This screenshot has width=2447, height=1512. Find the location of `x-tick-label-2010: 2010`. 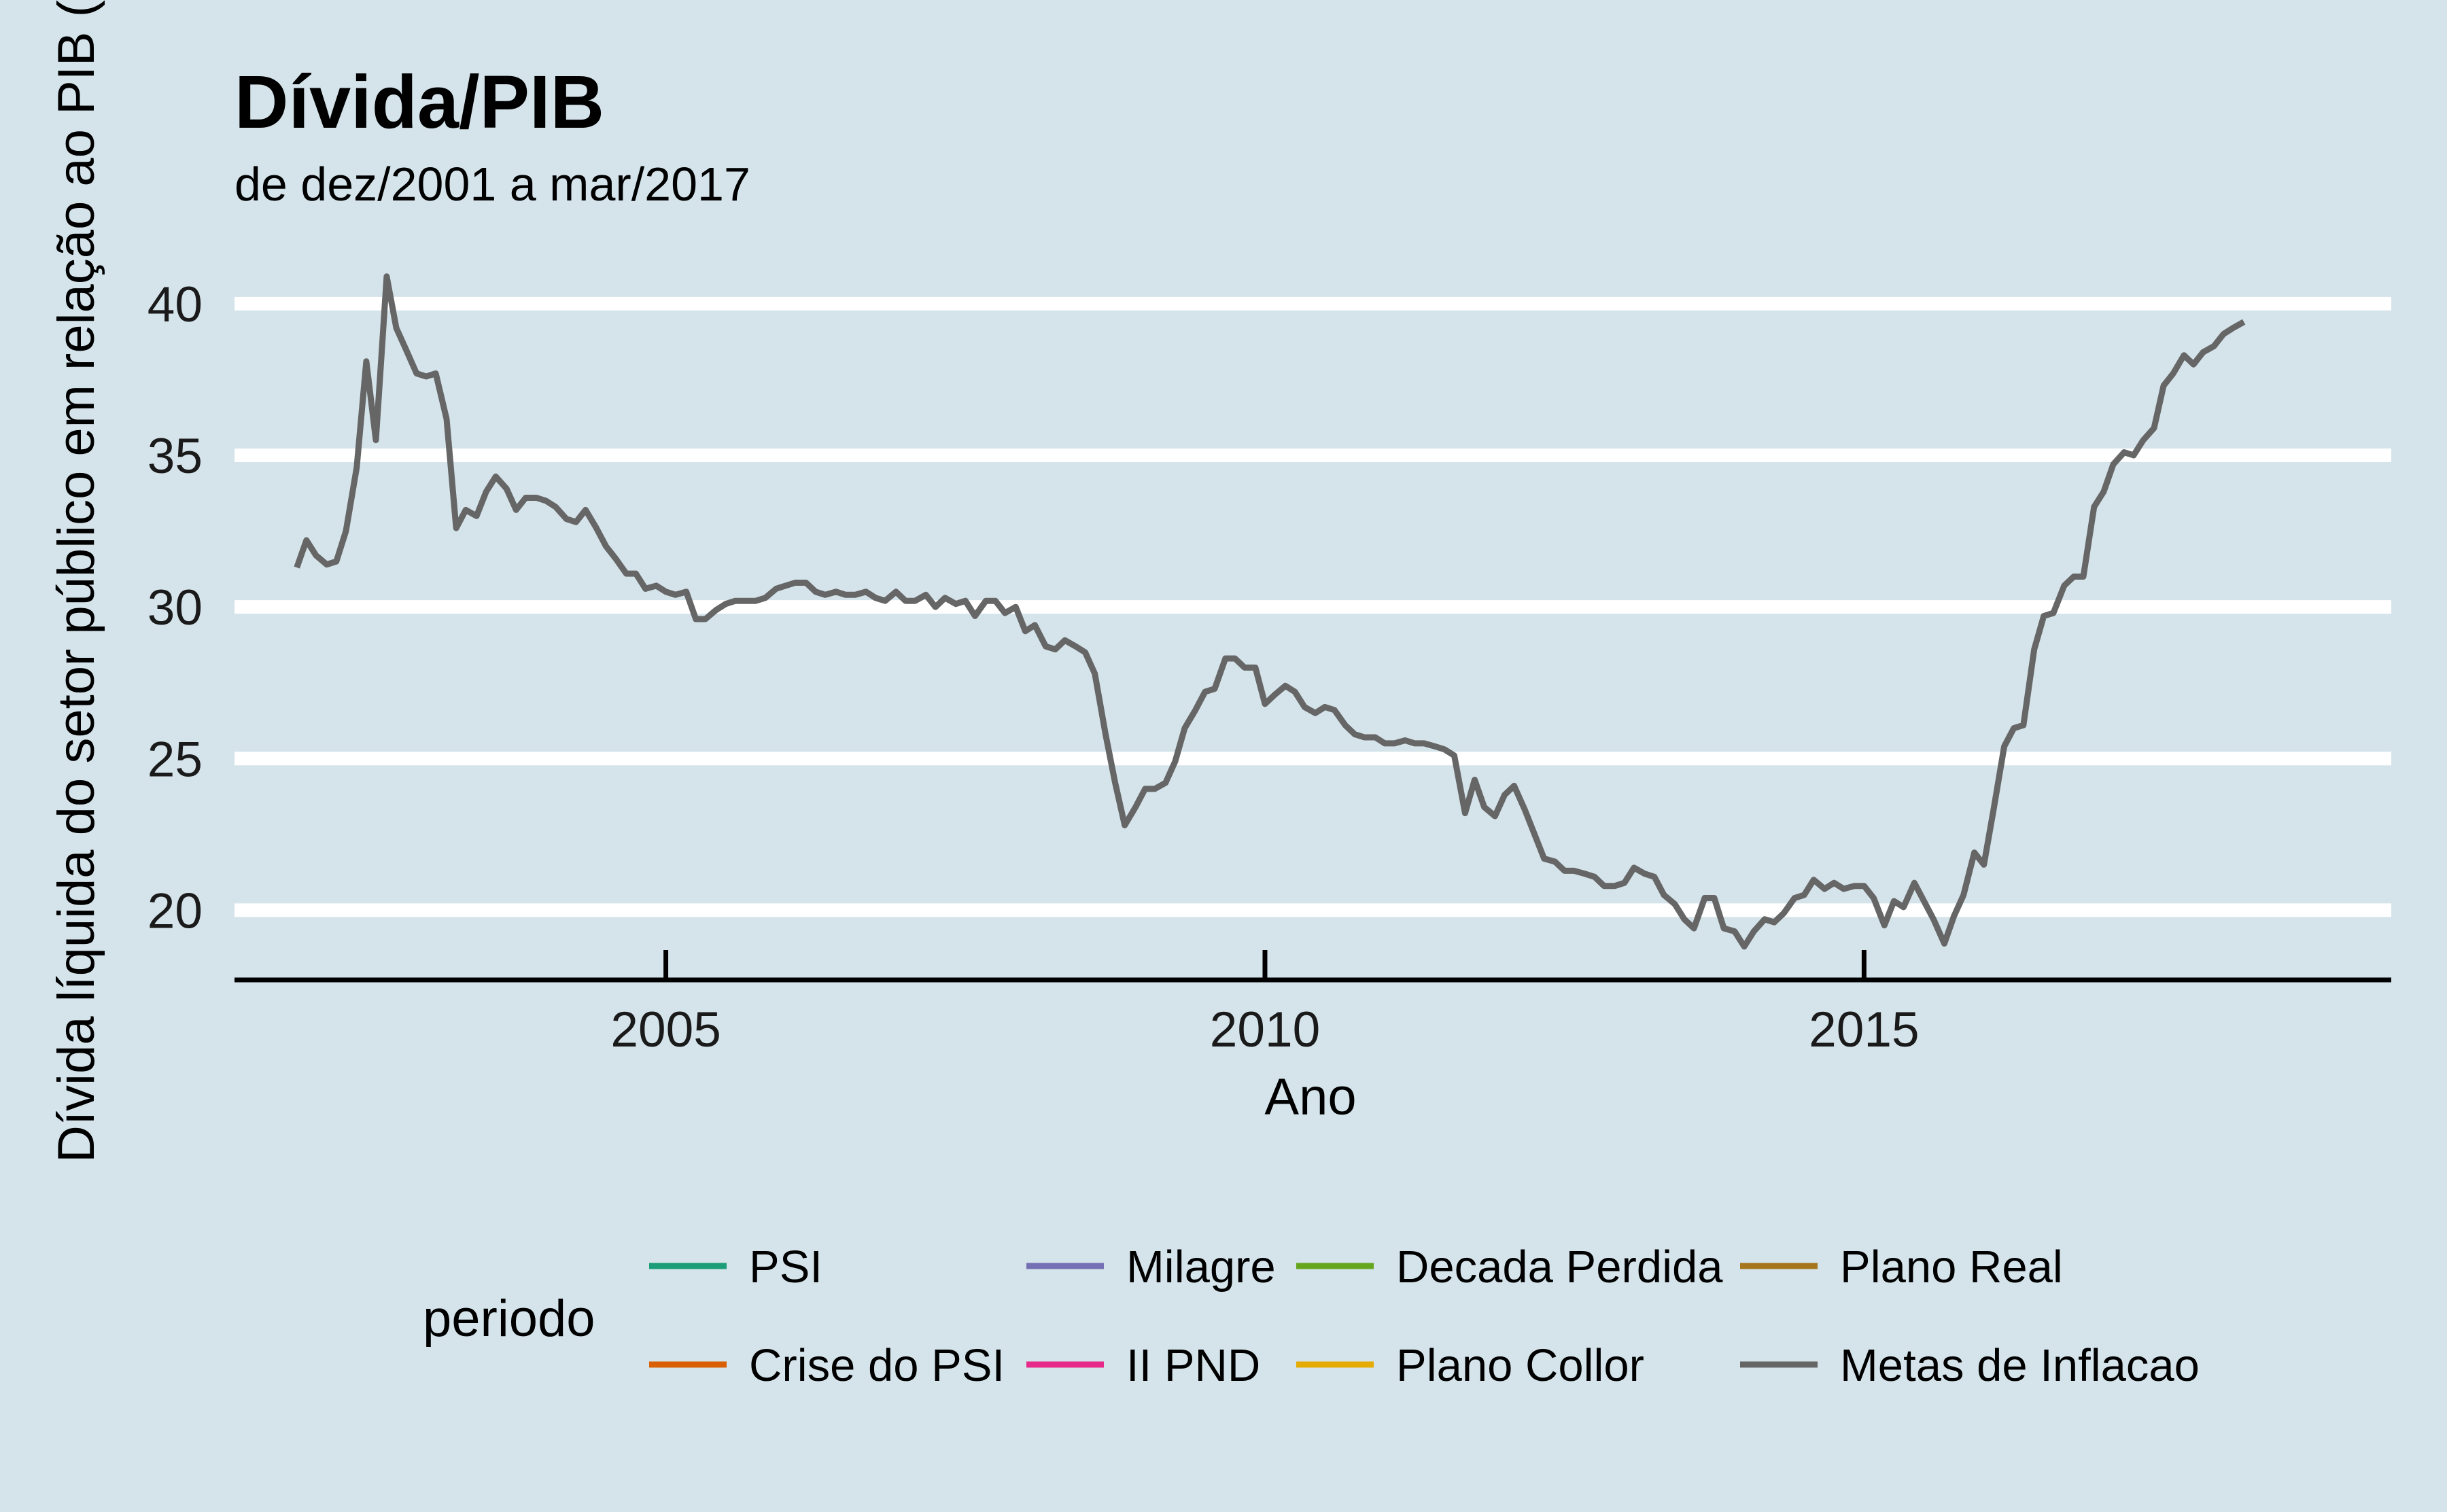

x-tick-label-2010: 2010 is located at coordinates (1265, 1029).